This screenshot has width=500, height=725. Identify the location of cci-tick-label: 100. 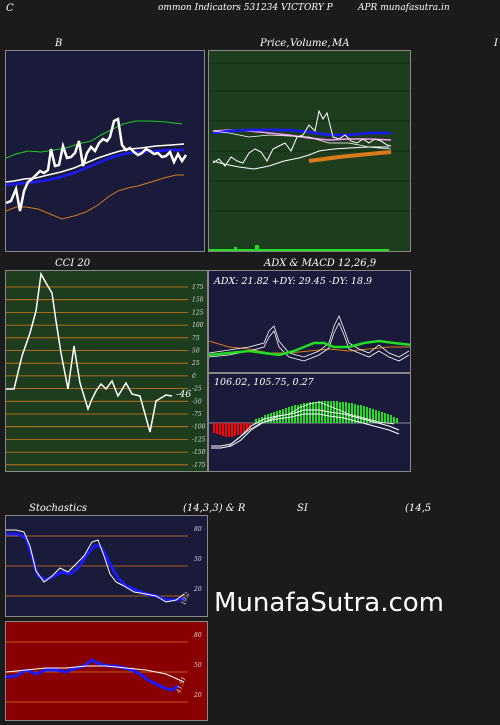
(198, 325).